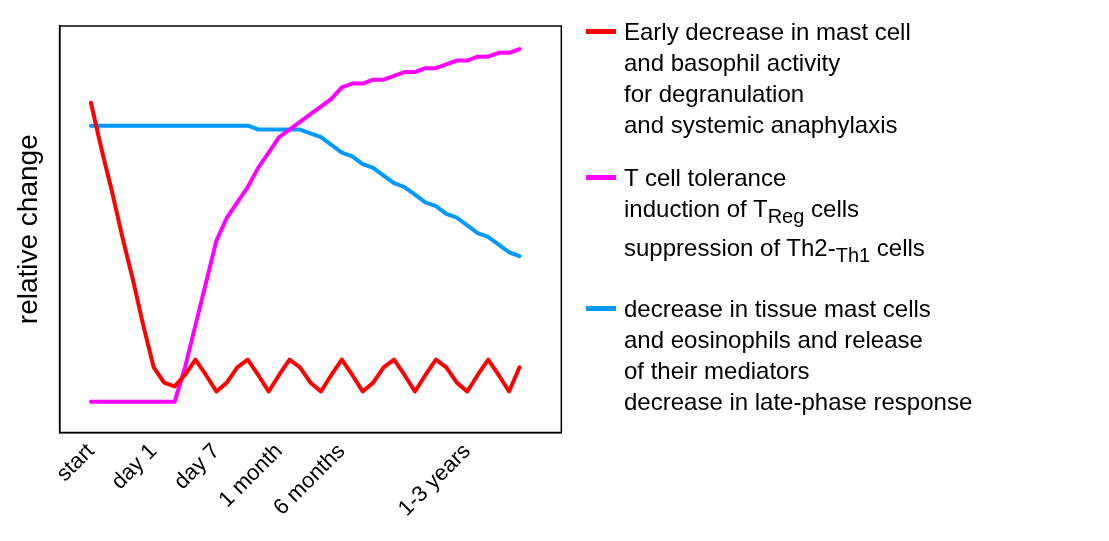 Image resolution: width=1109 pixels, height=541 pixels. I want to click on x-tick-label: day 1, so click(133, 465).